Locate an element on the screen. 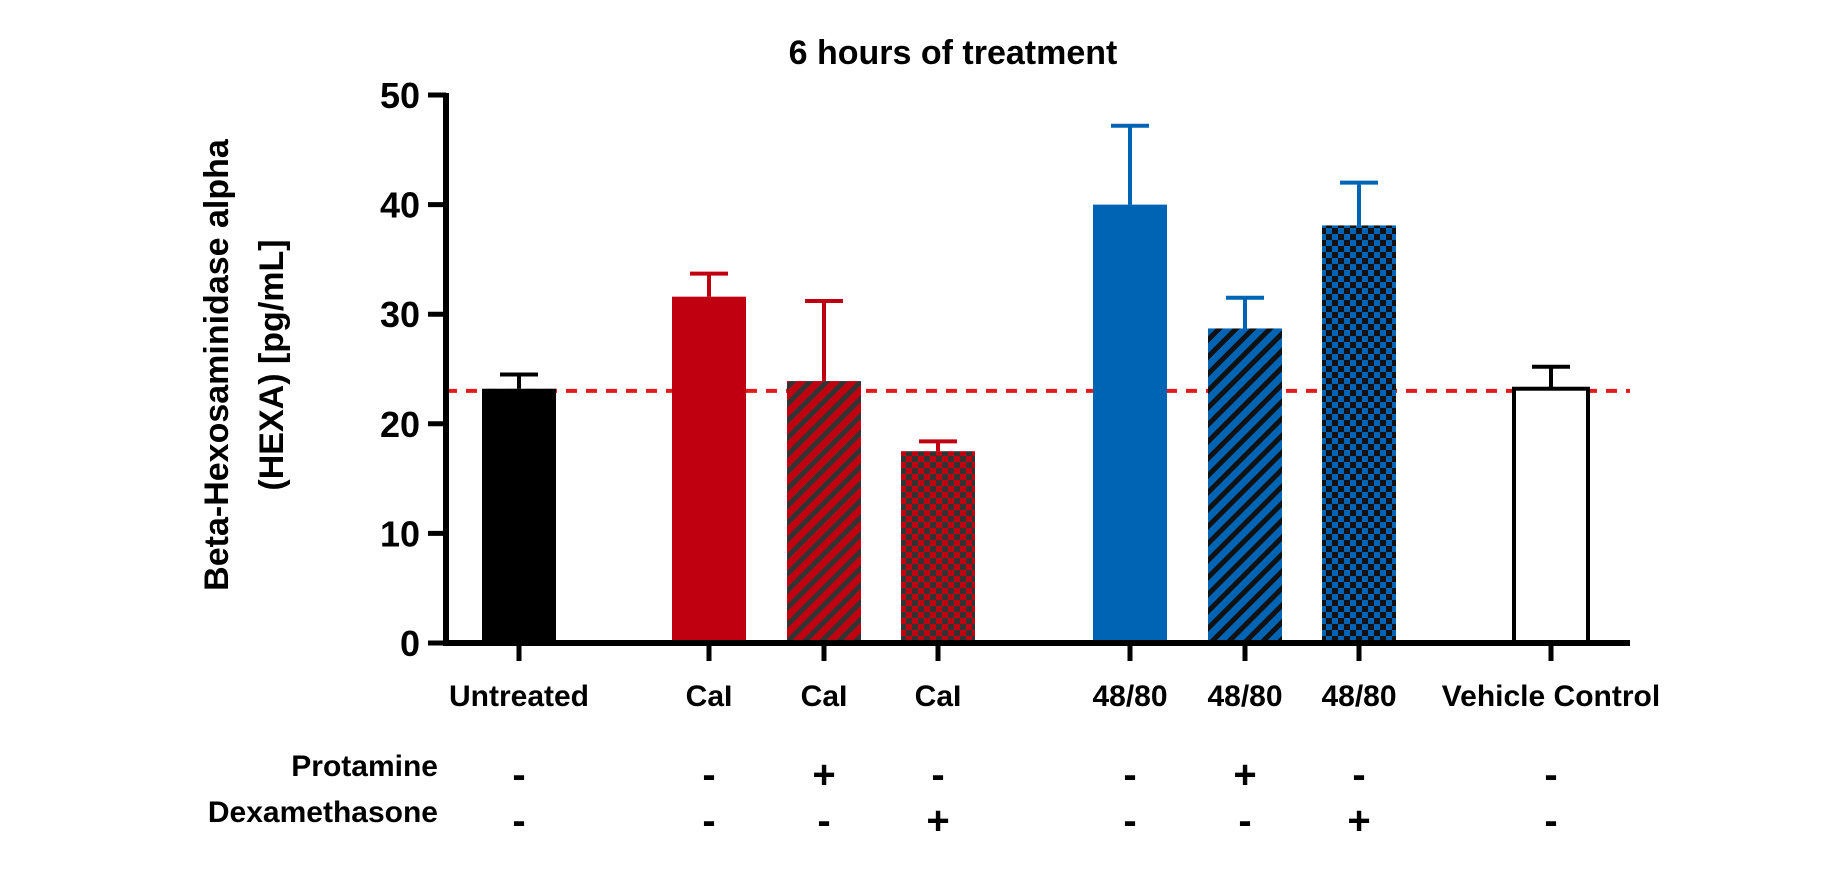  y-axis-label-line-1: Beta-Hexosaminidase alpha is located at coordinates (217, 364).